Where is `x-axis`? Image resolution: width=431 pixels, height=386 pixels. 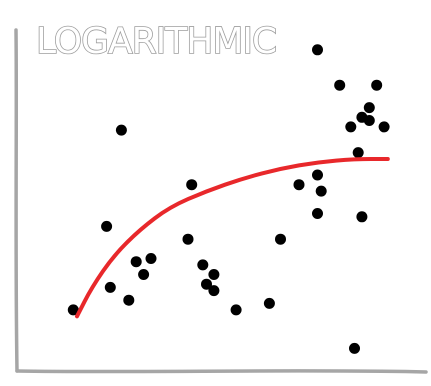
x-axis is located at coordinates (221, 371).